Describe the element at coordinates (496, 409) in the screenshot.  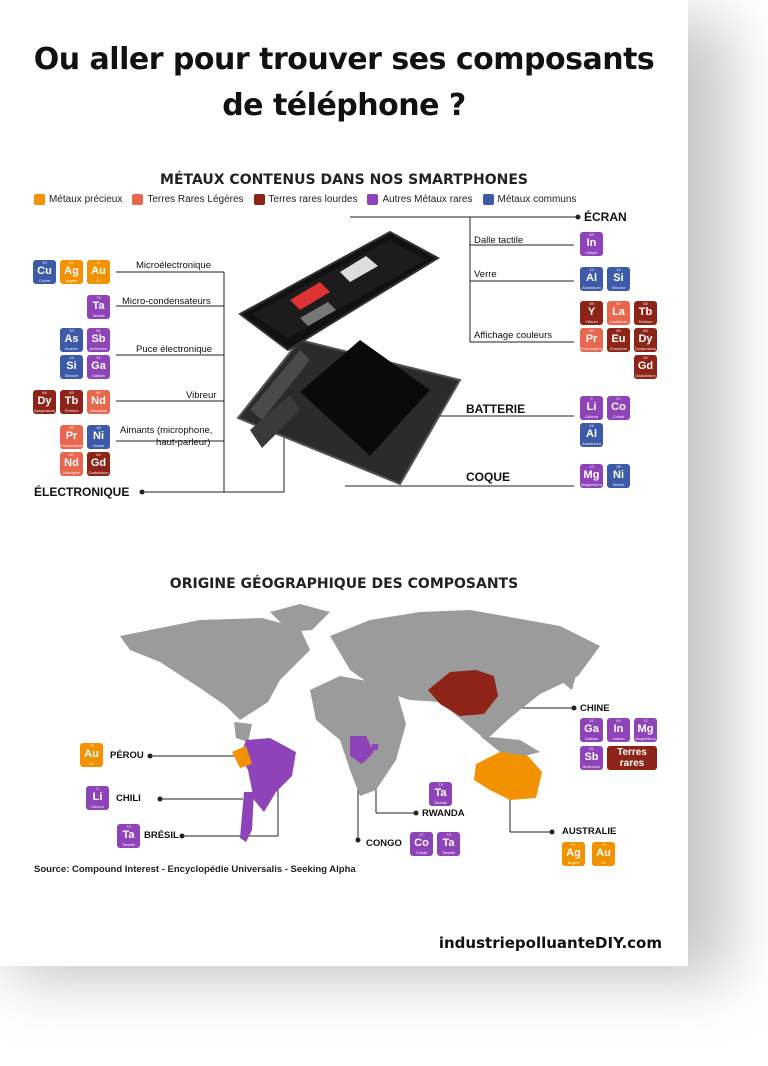
I see `label-batterie: BATTERIE` at that location.